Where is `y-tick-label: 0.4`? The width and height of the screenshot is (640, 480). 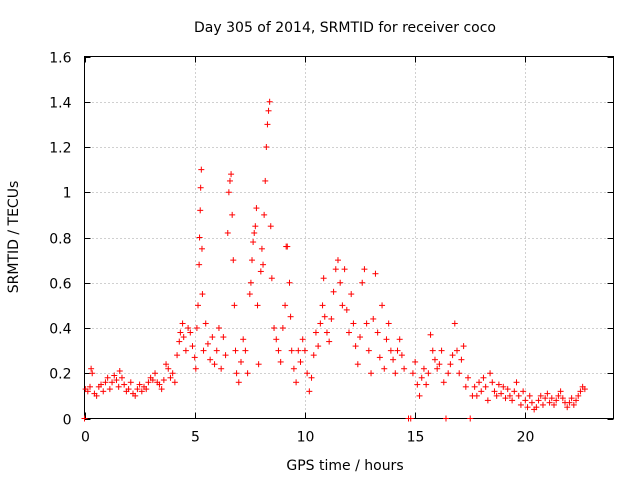 y-tick-label: 0.4 is located at coordinates (60, 330).